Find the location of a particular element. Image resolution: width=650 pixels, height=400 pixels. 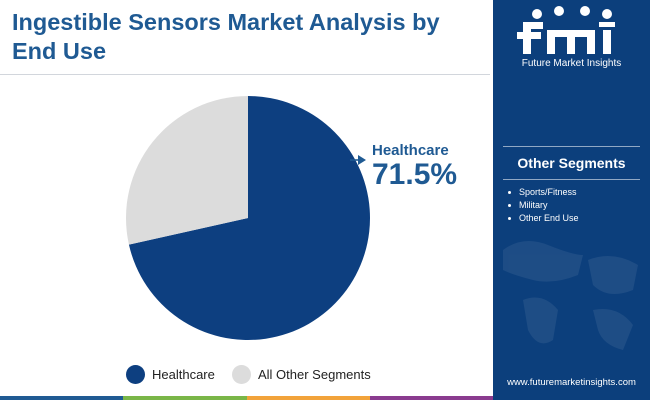

map-texture is located at coordinates (570, 295).